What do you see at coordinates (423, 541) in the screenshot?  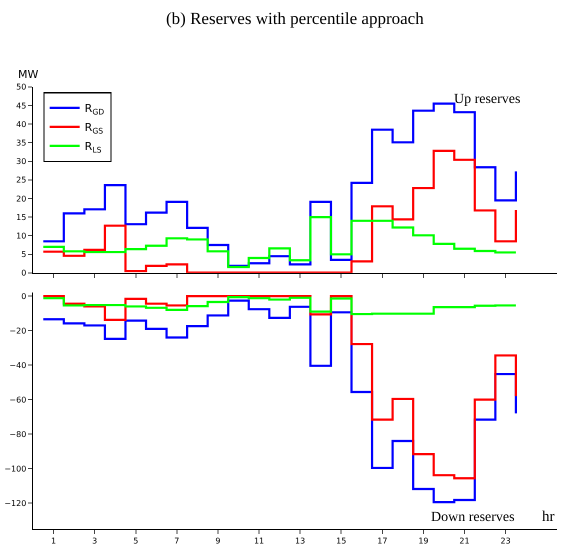 I see `x-tick-label: 19` at bounding box center [423, 541].